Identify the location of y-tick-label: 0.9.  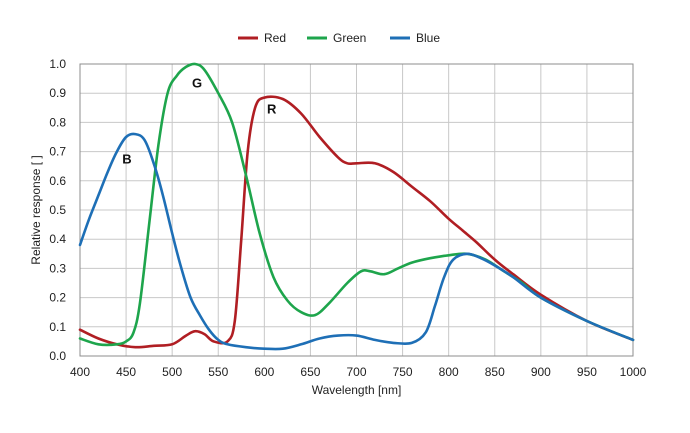
(57, 93).